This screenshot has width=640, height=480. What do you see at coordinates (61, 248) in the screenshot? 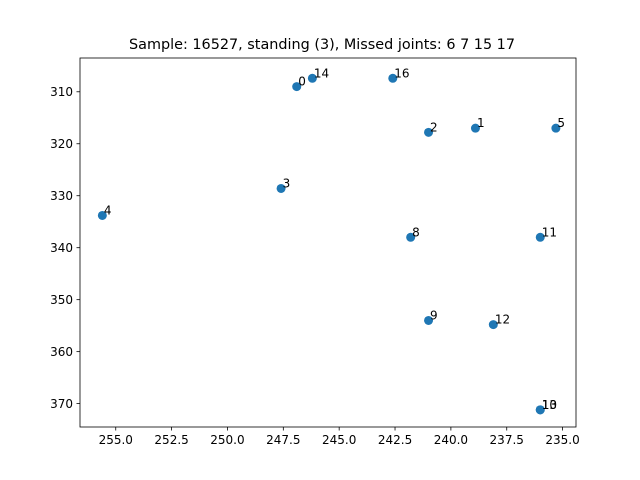
I see `y-tick-label: 340` at bounding box center [61, 248].